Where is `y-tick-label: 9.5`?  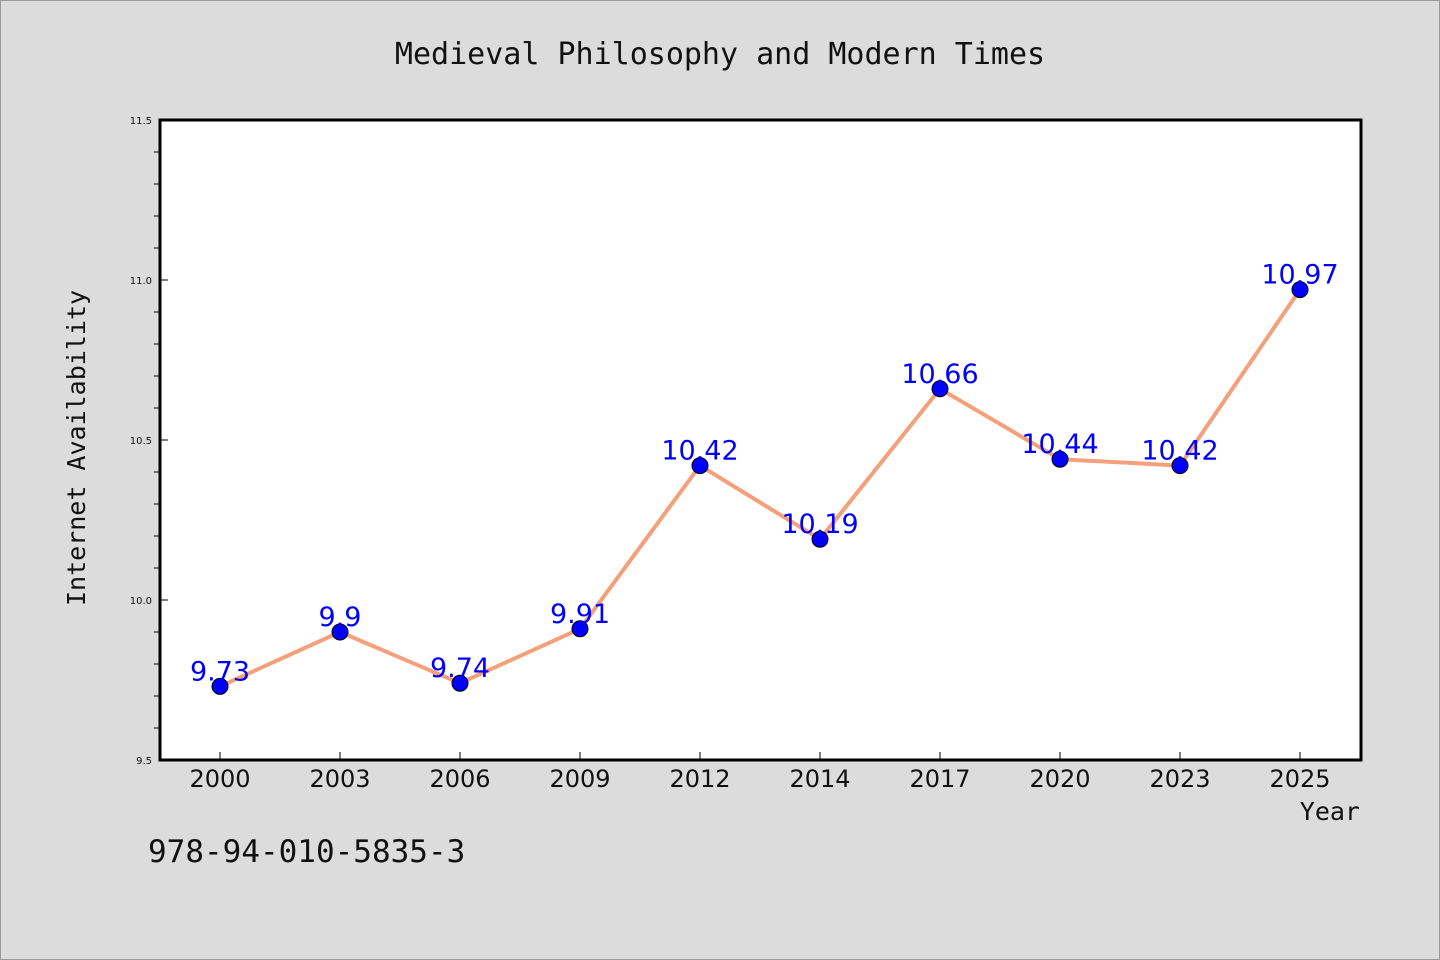
y-tick-label: 9.5 is located at coordinates (144, 761).